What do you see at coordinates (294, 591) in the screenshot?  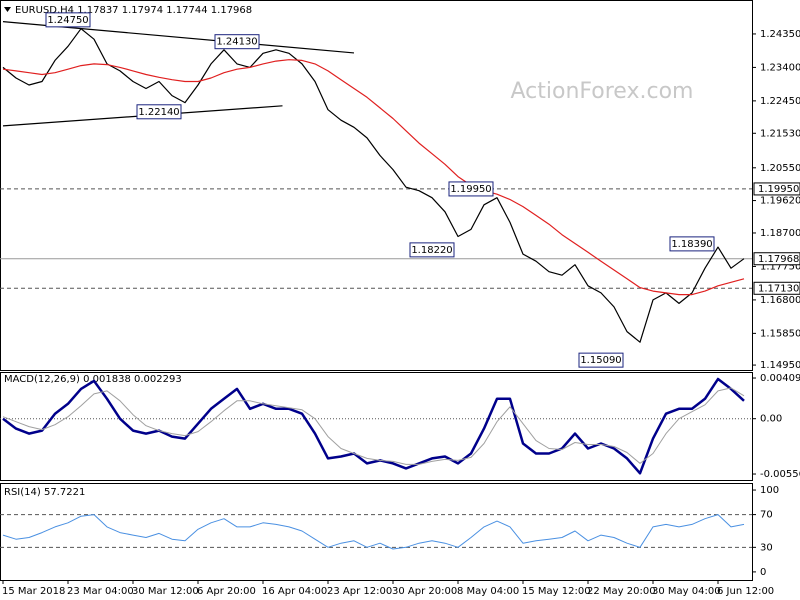 I see `x-tick-label: 16 Apr 04:00` at bounding box center [294, 591].